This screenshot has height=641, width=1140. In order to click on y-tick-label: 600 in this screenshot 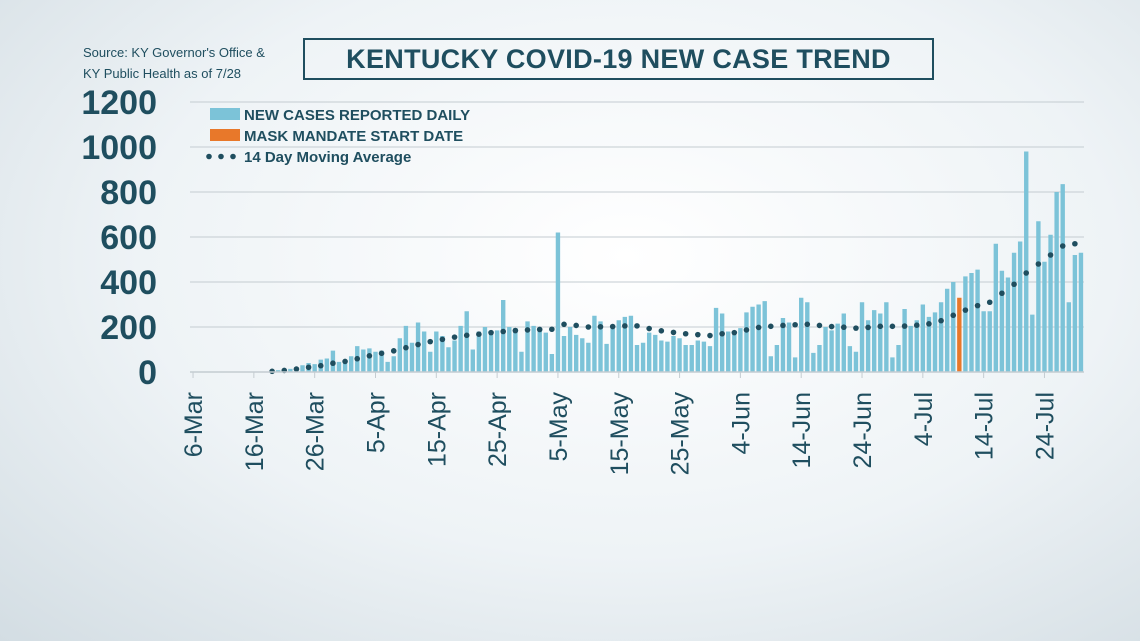, I will do `click(128, 238)`.